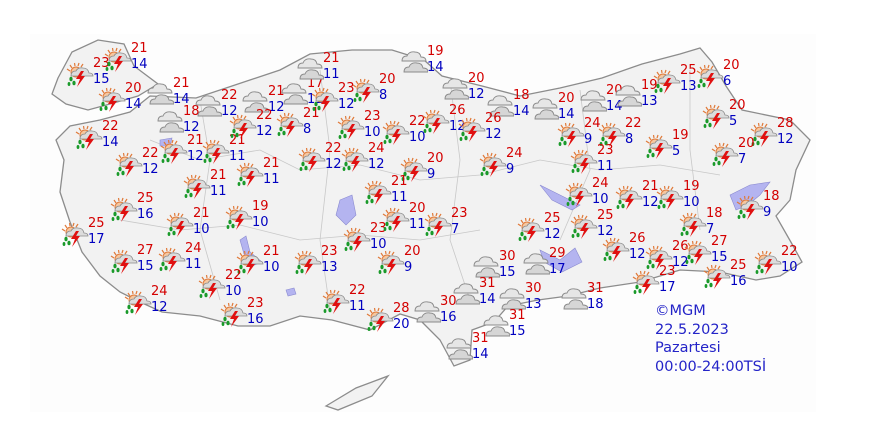 Image resolution: width=894 pixels, height=432 pixels. Describe the element at coordinates (260, 206) in the screenshot. I see `high-temperature: 19` at that location.